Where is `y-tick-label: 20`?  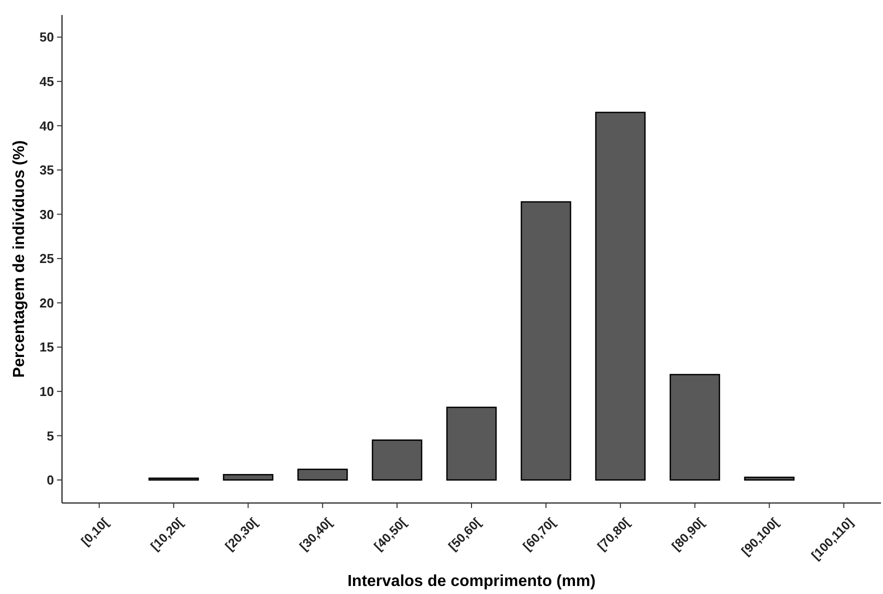
y-tick-label: 20 is located at coordinates (47, 302).